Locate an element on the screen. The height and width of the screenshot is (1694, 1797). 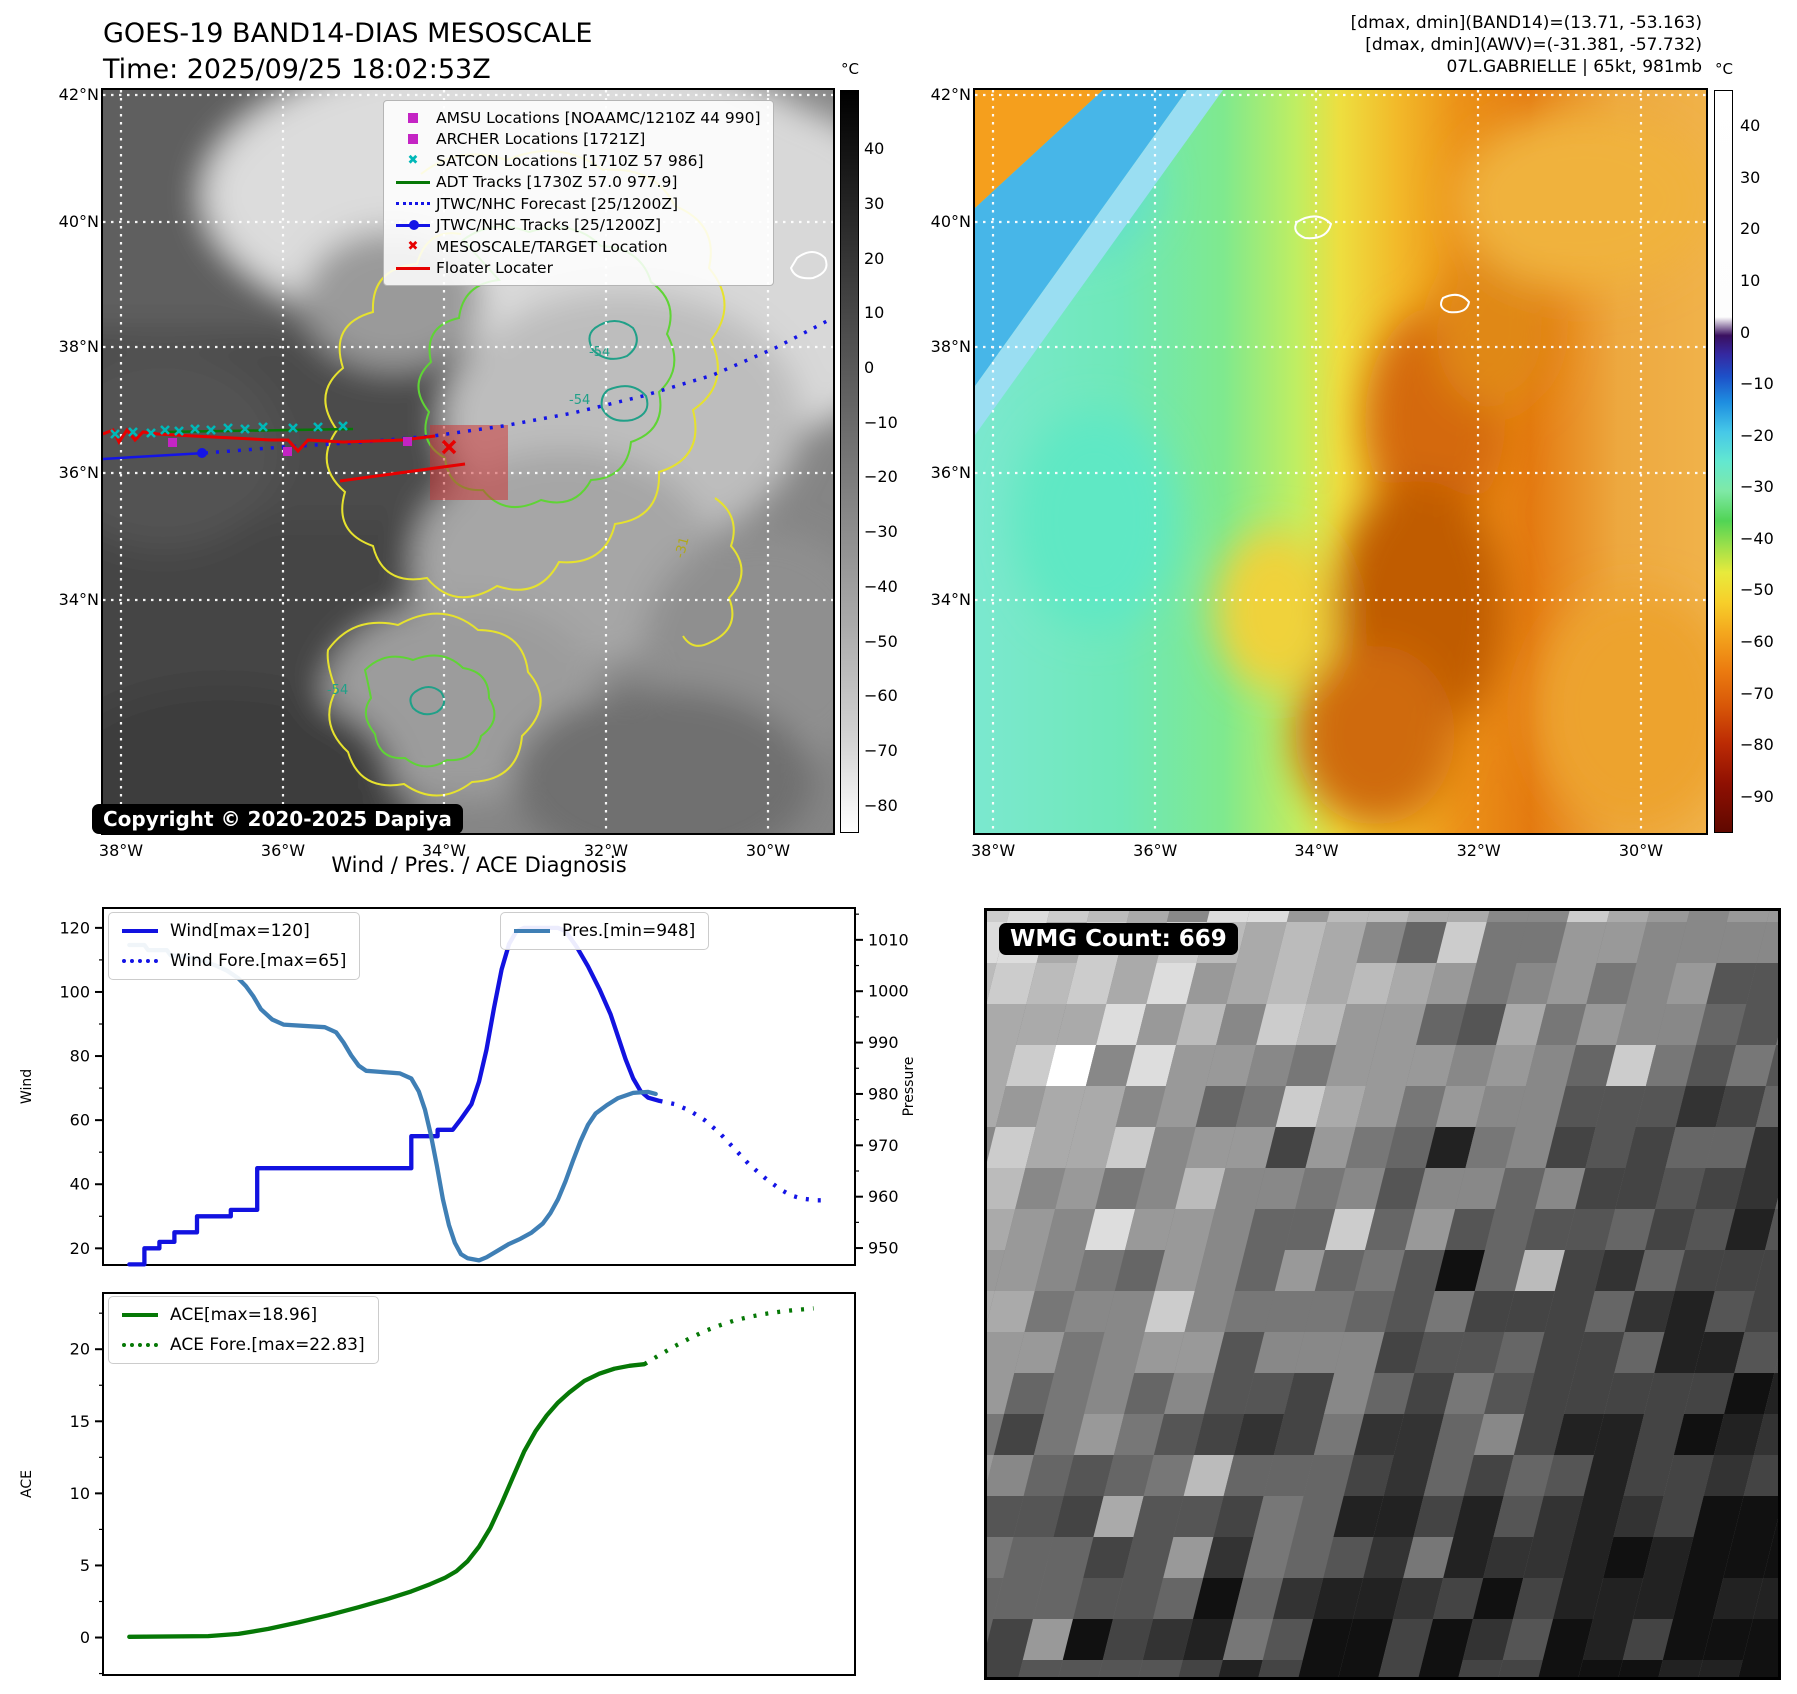
legend-item-label: JTWC/NHC Tracks [25/1200Z] is located at coordinates (549, 225).